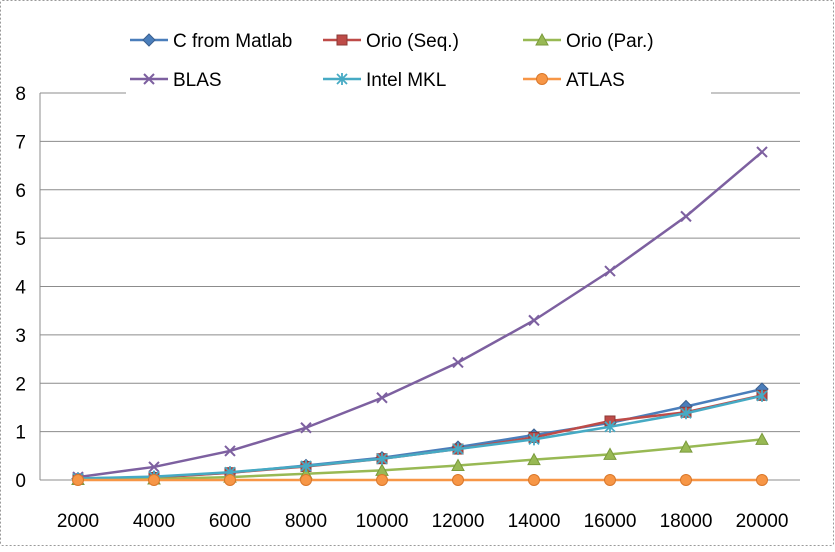  Describe the element at coordinates (20, 288) in the screenshot. I see `y-tick-label: 4` at that location.